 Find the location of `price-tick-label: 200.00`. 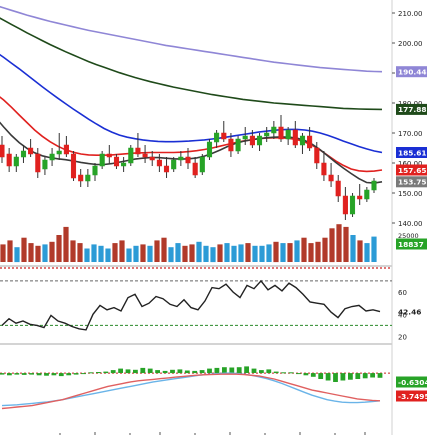

price-tick-label: 200.00 is located at coordinates (410, 44).